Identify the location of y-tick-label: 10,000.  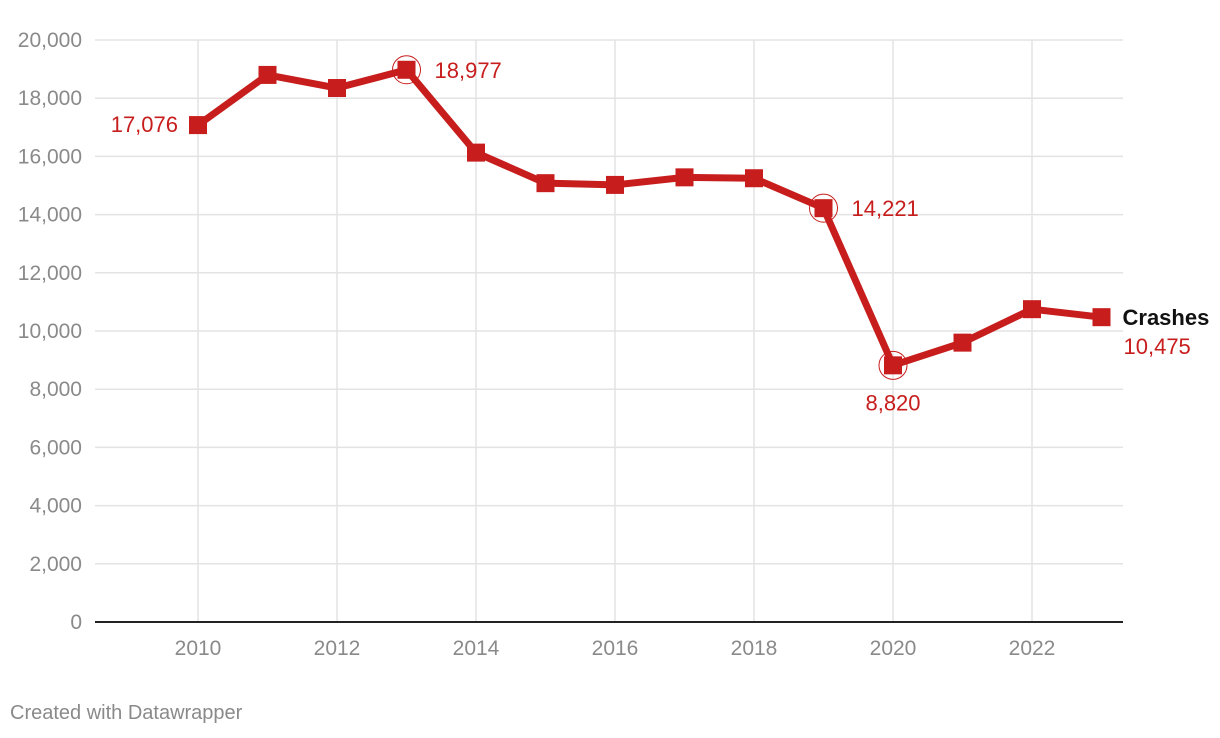
(50, 331).